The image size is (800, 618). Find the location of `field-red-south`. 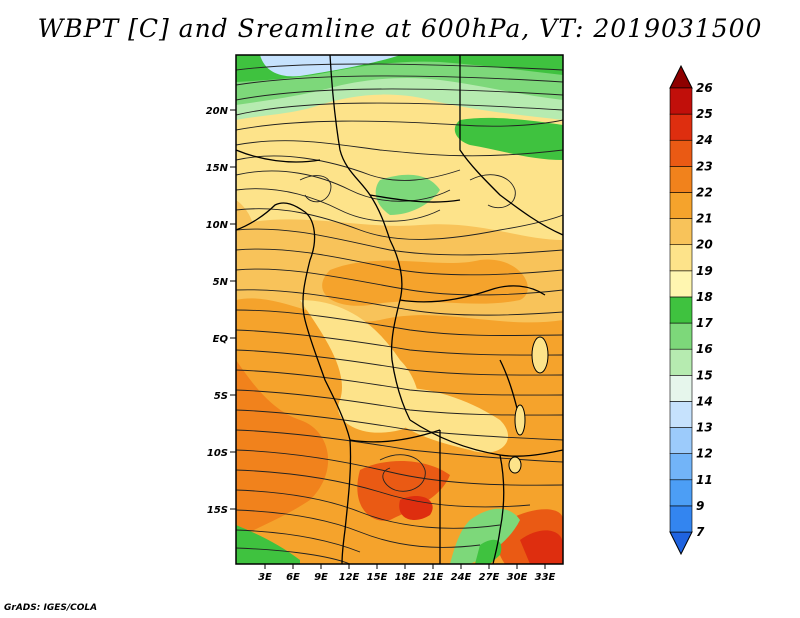

field-red-south is located at coordinates (403, 490).